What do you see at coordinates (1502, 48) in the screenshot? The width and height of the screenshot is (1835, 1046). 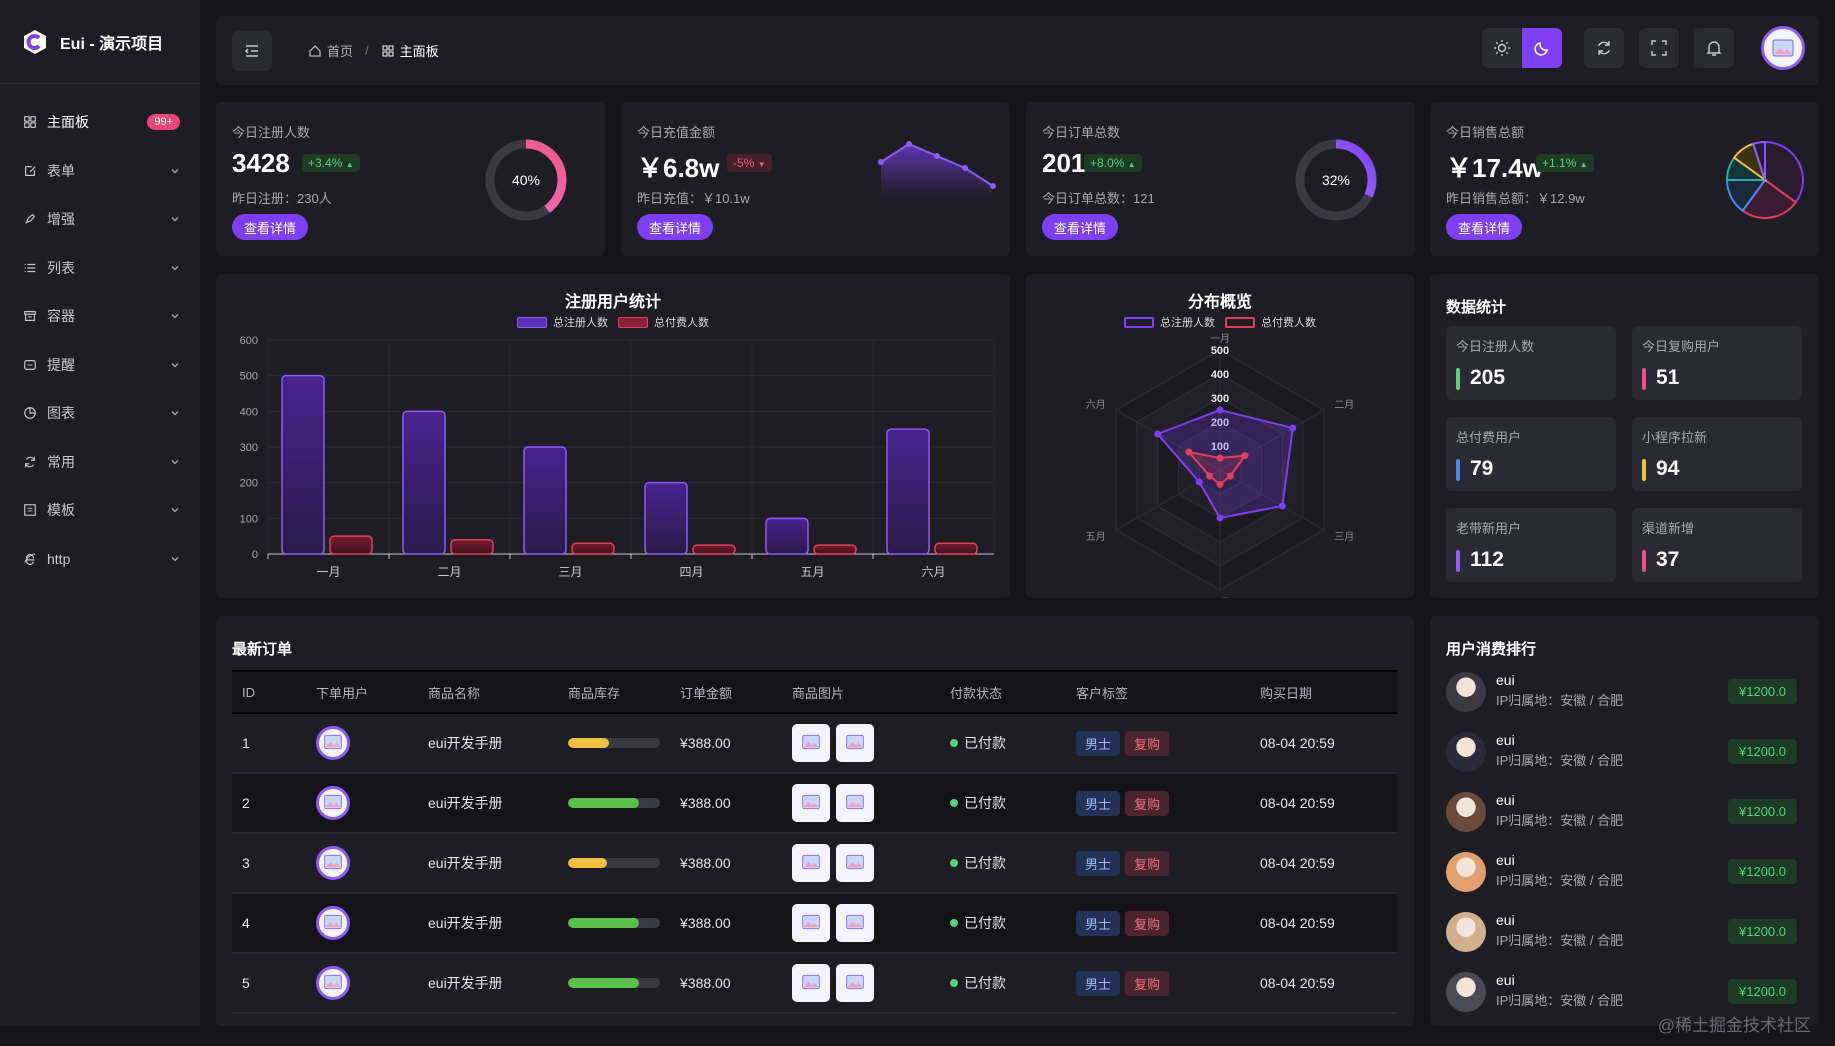 I see `light-theme-button` at bounding box center [1502, 48].